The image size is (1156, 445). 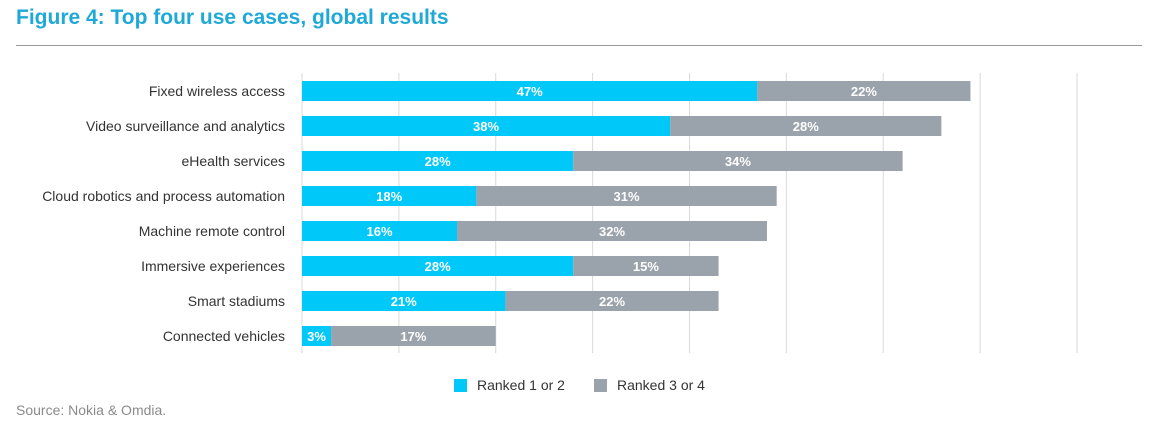 I want to click on title-divider, so click(x=579, y=45).